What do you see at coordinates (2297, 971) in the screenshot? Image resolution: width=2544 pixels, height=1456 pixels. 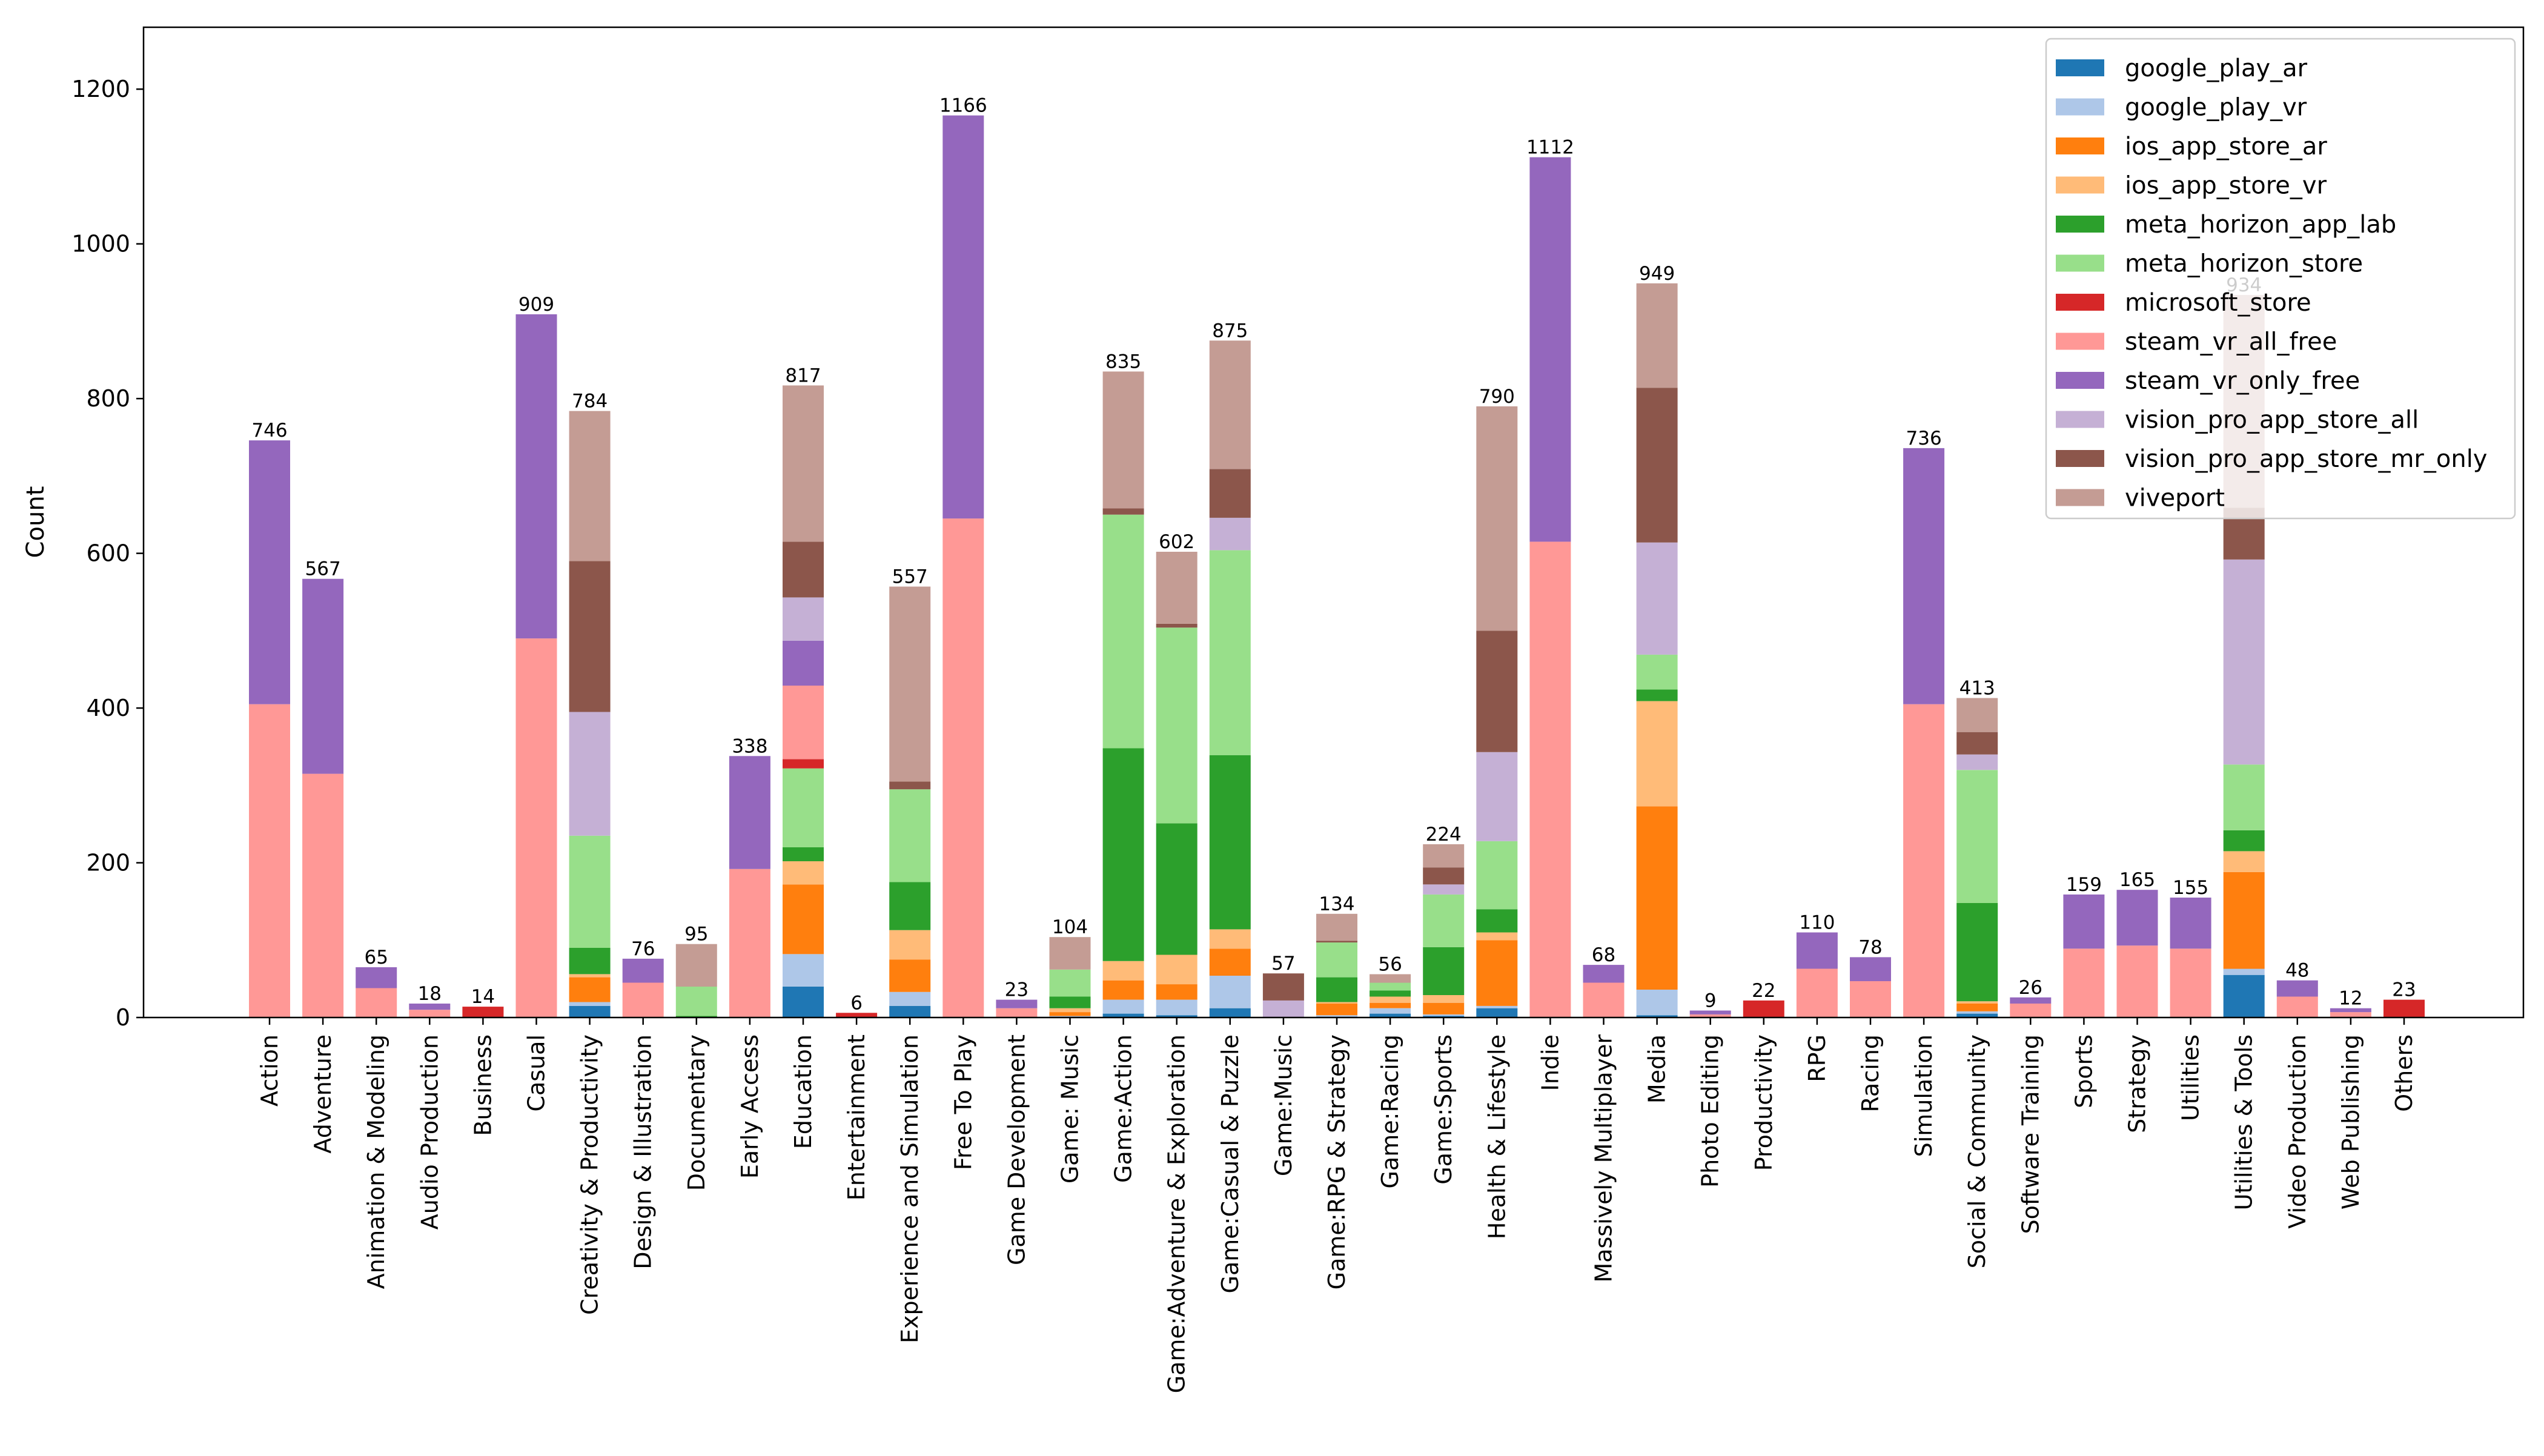 I see `bar-total-label: 48` at bounding box center [2297, 971].